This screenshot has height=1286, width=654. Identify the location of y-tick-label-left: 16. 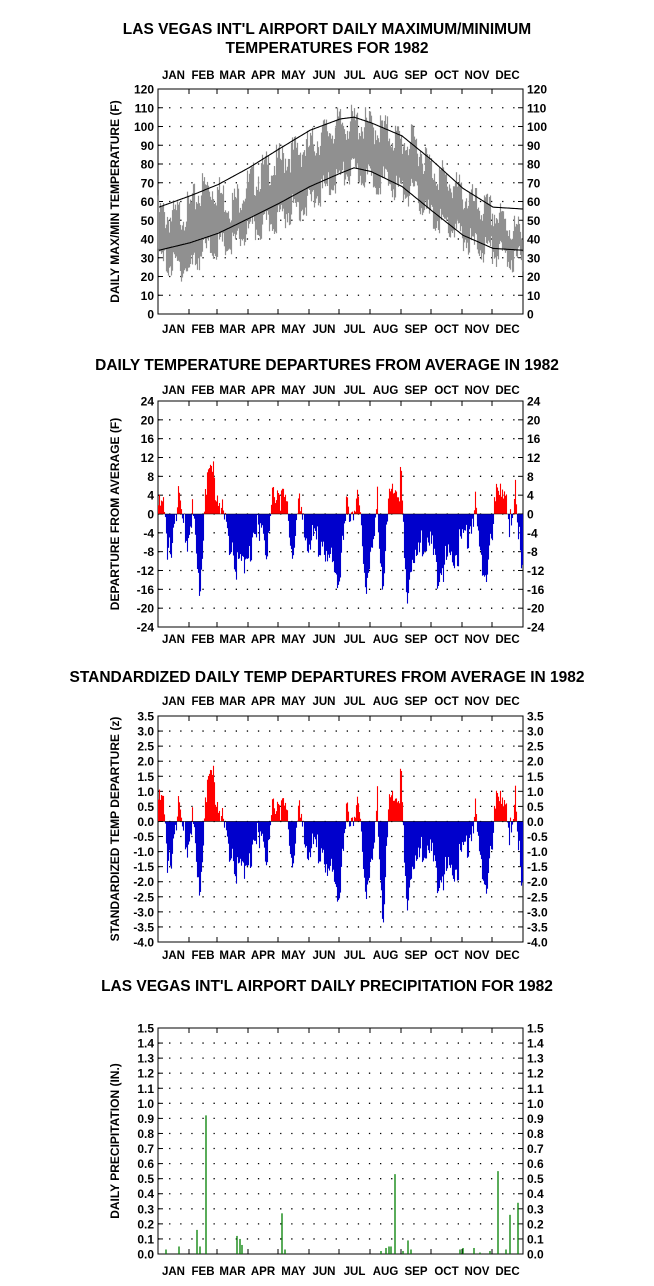
(148, 439).